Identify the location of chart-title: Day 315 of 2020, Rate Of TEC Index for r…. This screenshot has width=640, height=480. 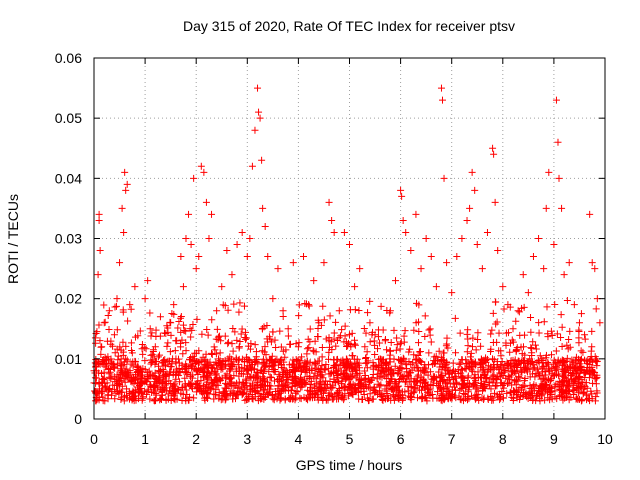
(349, 26).